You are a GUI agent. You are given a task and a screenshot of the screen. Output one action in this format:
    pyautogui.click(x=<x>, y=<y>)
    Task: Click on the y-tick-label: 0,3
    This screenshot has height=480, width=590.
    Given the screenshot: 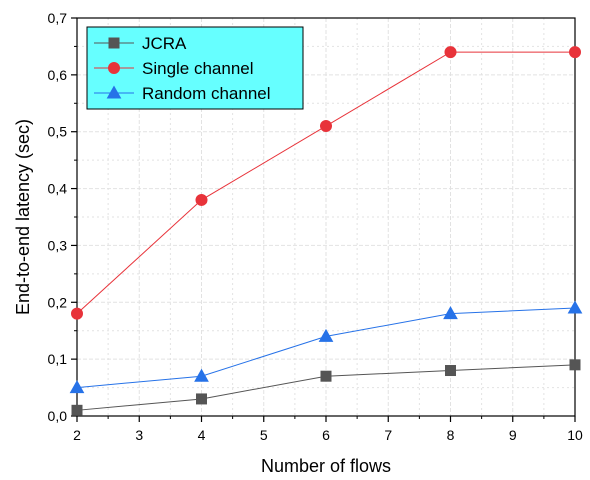 What is the action you would take?
    pyautogui.click(x=58, y=245)
    